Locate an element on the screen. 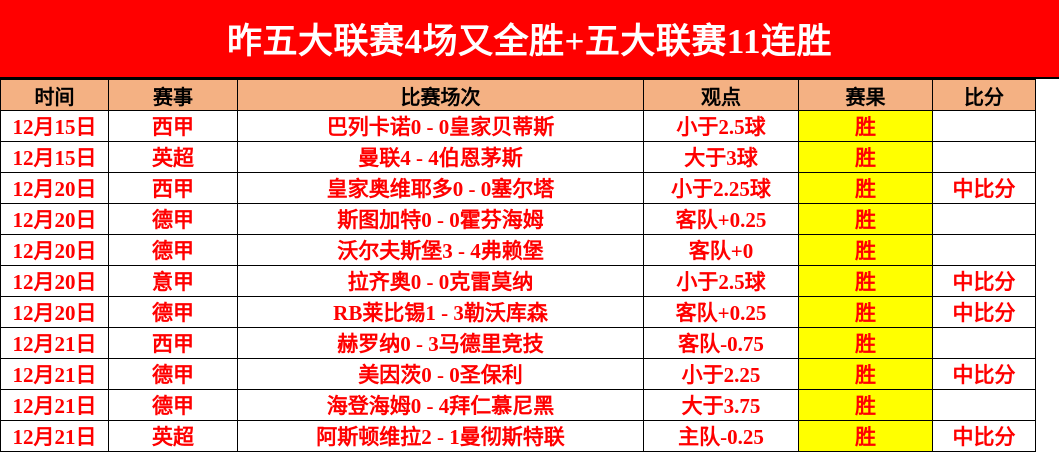 This screenshot has width=1059, height=452. table-row: 12月21日 德甲 美因茨0 - 0圣保利 小于2.25 胜中比分 is located at coordinates (518, 374).